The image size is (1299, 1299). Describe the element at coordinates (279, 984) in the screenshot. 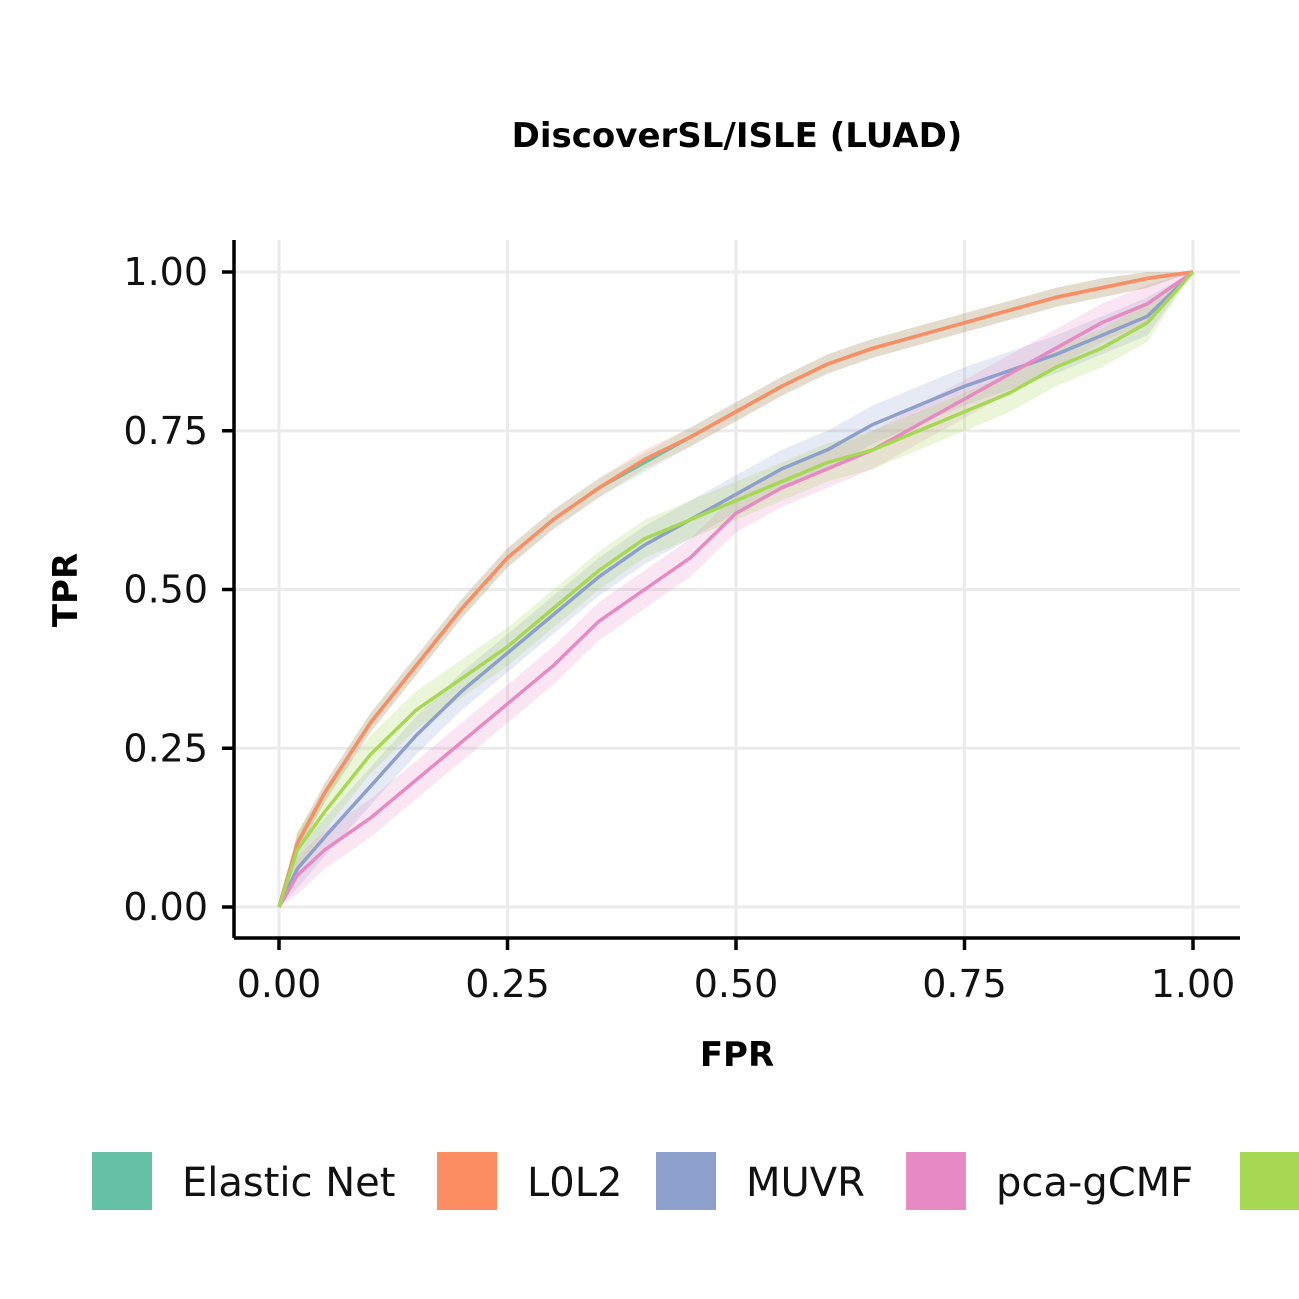

I see `x-tick-label-0: 0.00` at that location.